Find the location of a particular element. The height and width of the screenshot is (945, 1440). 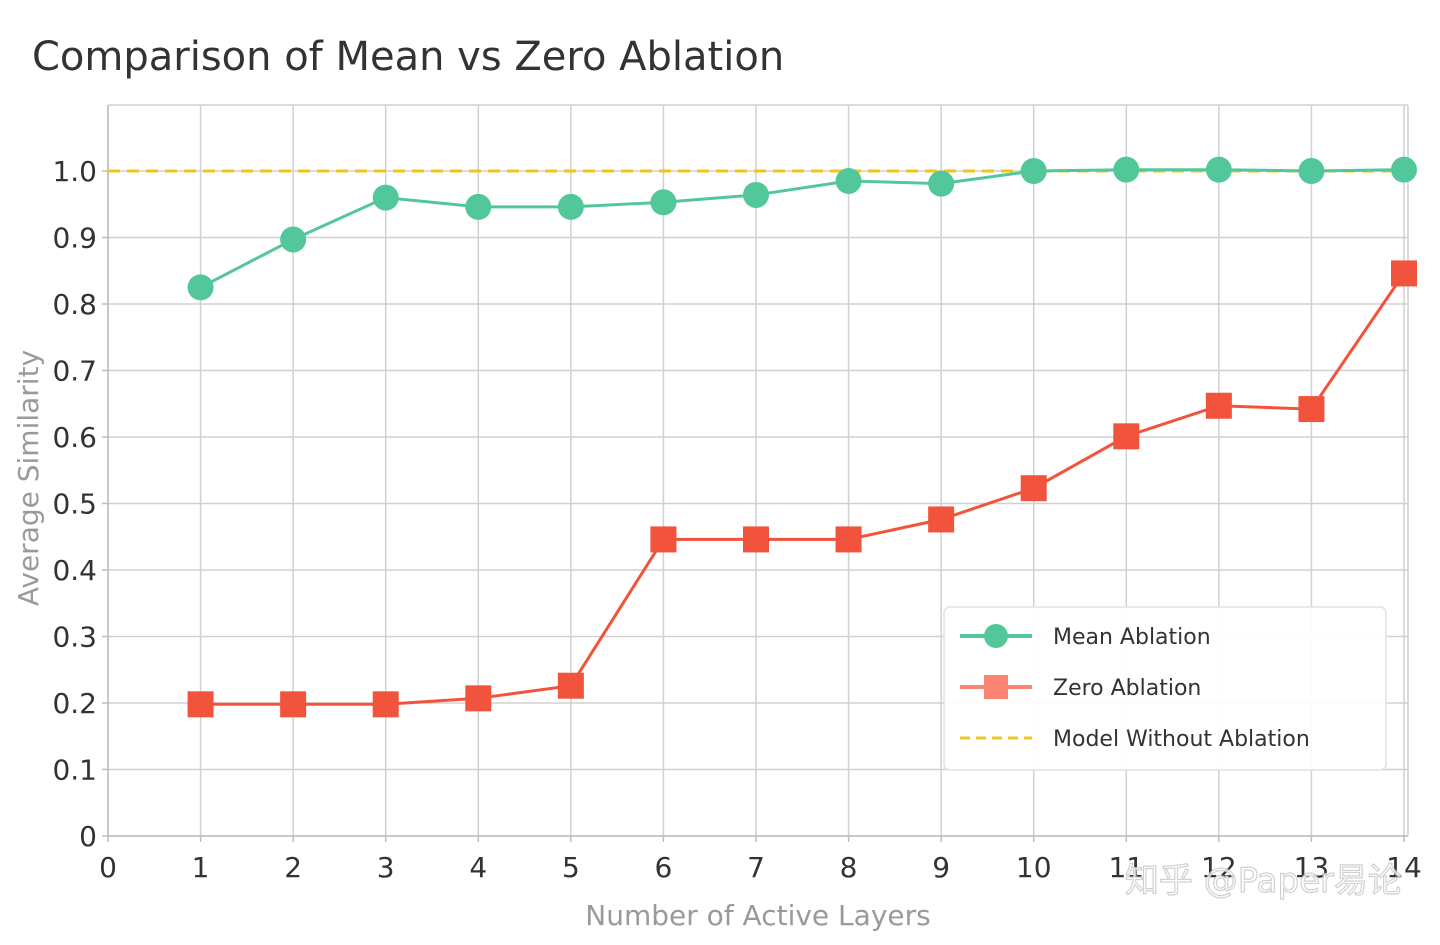

y-tick-label: 0.9 is located at coordinates (74, 238).